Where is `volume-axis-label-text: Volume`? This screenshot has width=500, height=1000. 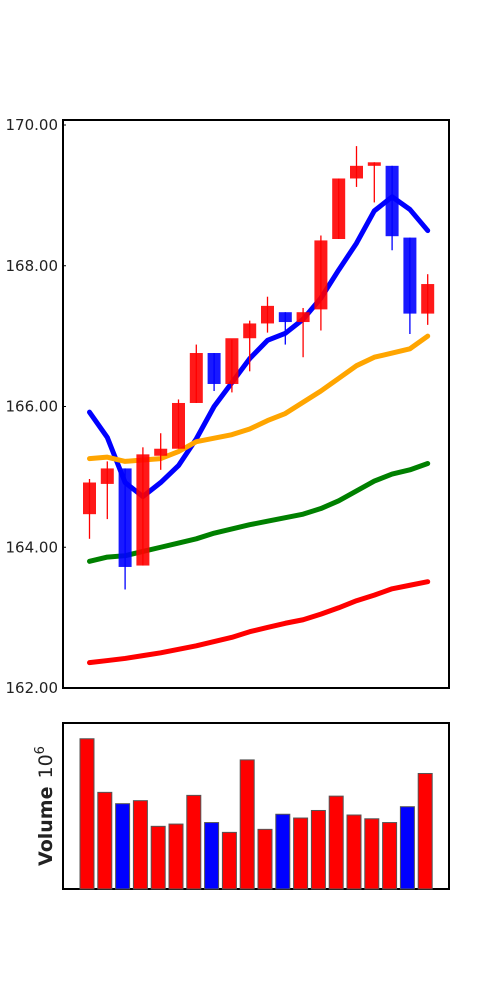 volume-axis-label-text: Volume is located at coordinates (46, 826).